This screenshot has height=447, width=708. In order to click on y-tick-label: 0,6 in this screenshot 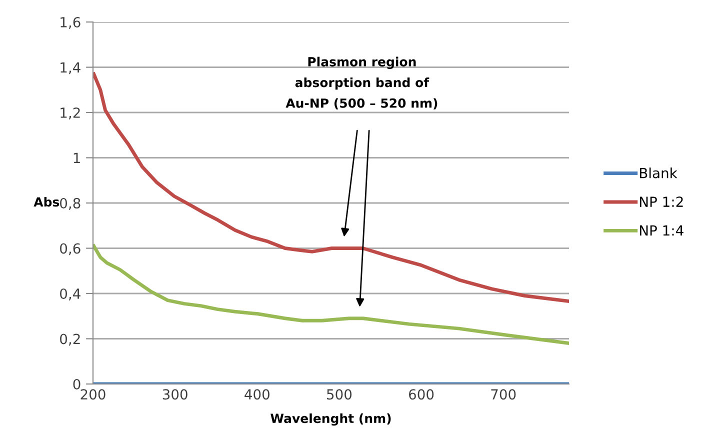, I will do `click(70, 249)`.